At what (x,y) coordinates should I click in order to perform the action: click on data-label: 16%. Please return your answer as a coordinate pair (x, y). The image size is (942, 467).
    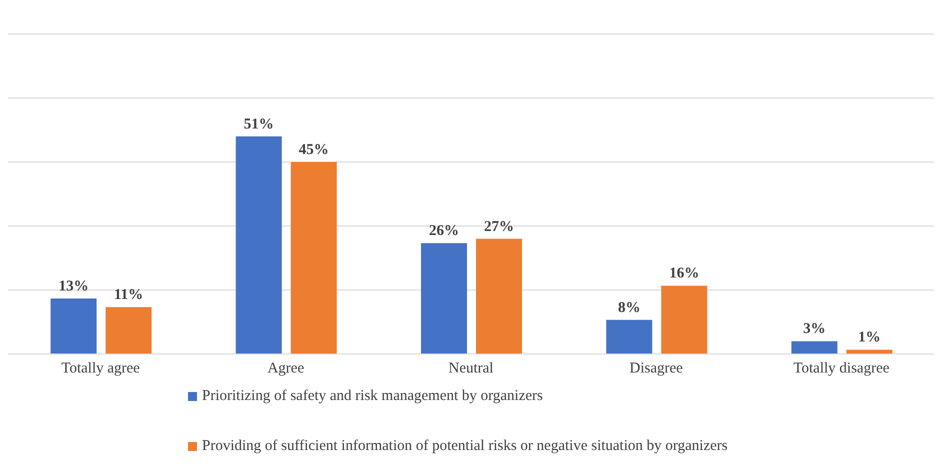
    Looking at the image, I should click on (684, 274).